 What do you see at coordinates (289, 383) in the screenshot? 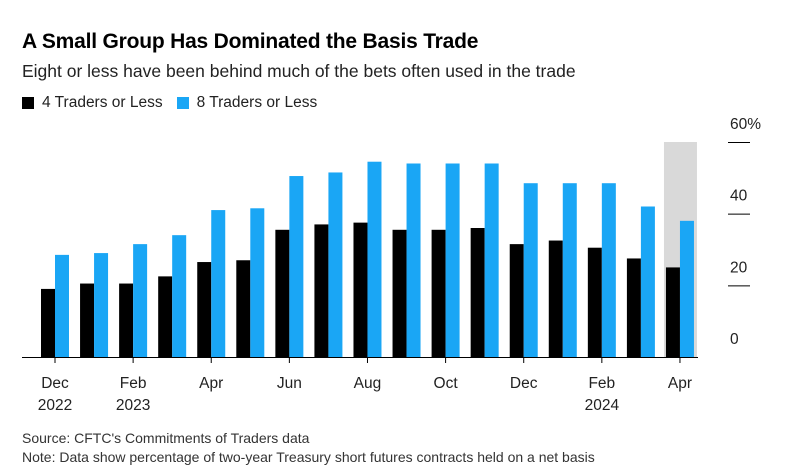
I see `x-tick-label: Jun` at bounding box center [289, 383].